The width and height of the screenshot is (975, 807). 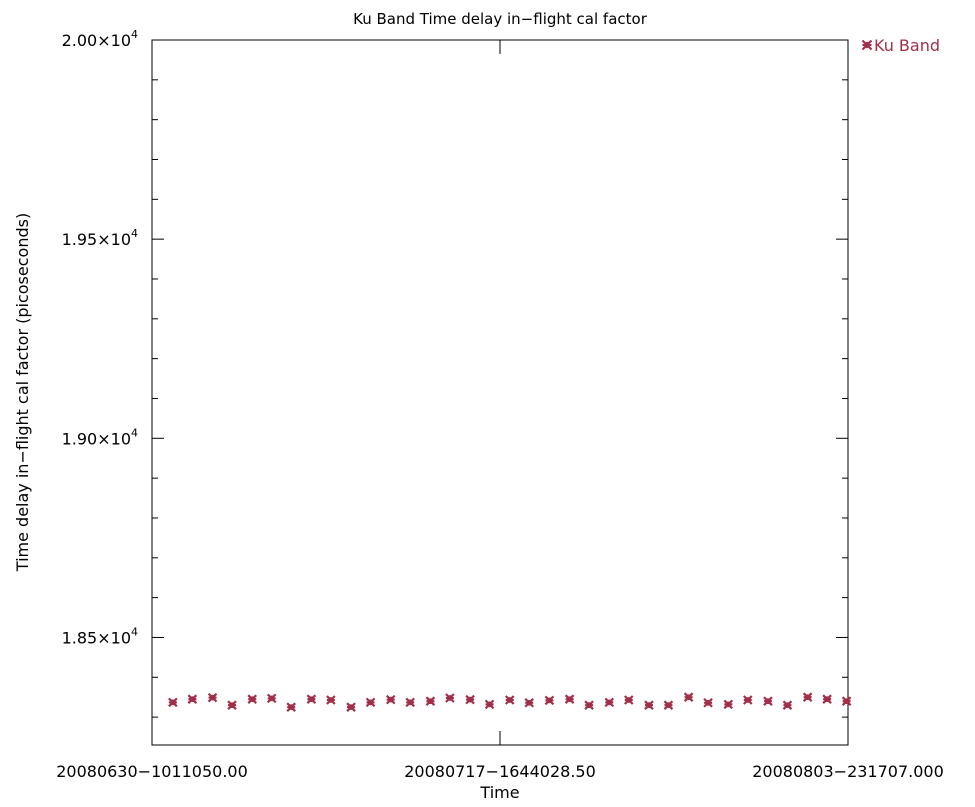 I want to click on y-tick-label: 1.85×104, so click(x=100, y=636).